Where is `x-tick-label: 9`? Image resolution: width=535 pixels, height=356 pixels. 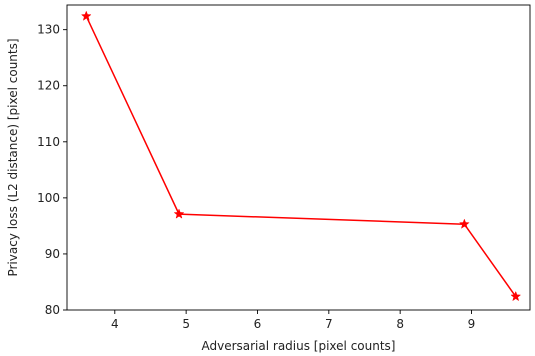 x-tick-label: 9 is located at coordinates (472, 324).